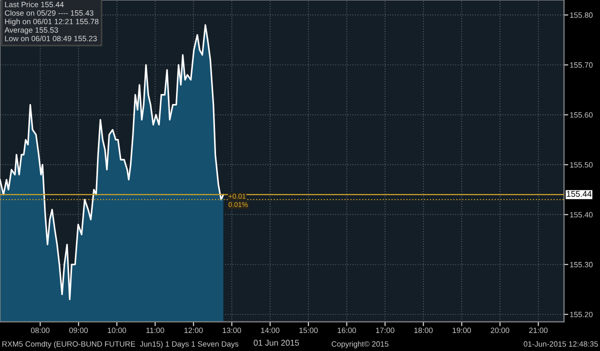  I want to click on ref-line-label: 155.44, so click(579, 194).